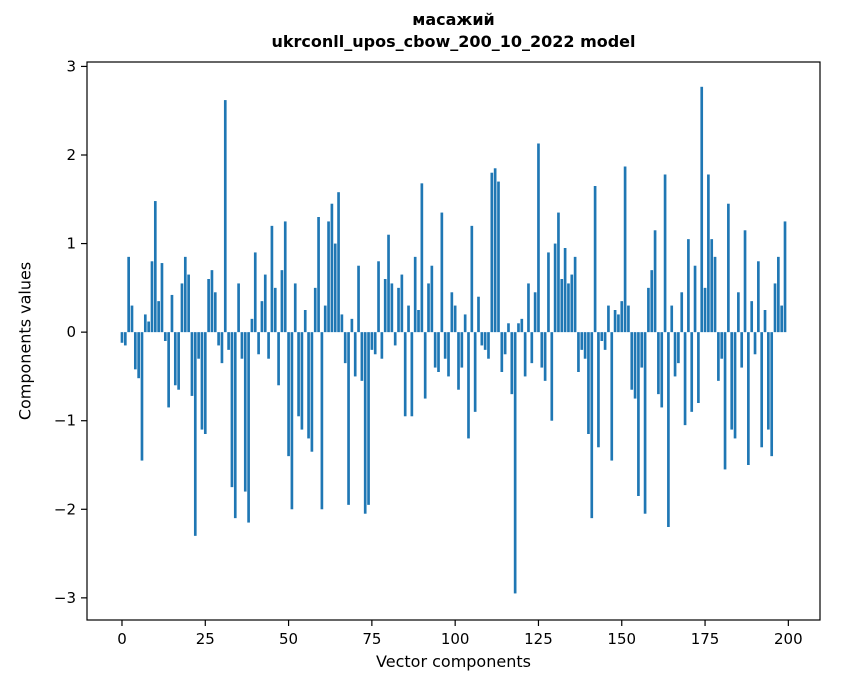 The image size is (847, 696). What do you see at coordinates (453, 661) in the screenshot?
I see `x-axis-label: Vector components` at bounding box center [453, 661].